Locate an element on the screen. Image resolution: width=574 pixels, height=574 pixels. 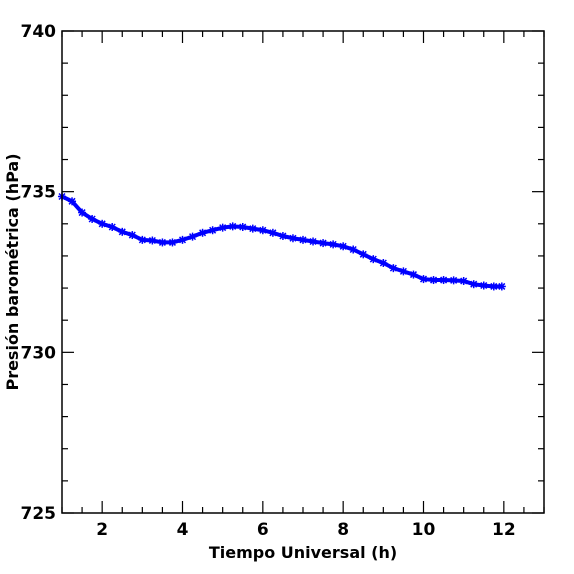
y-tick-label: 725 is located at coordinates (39, 514).